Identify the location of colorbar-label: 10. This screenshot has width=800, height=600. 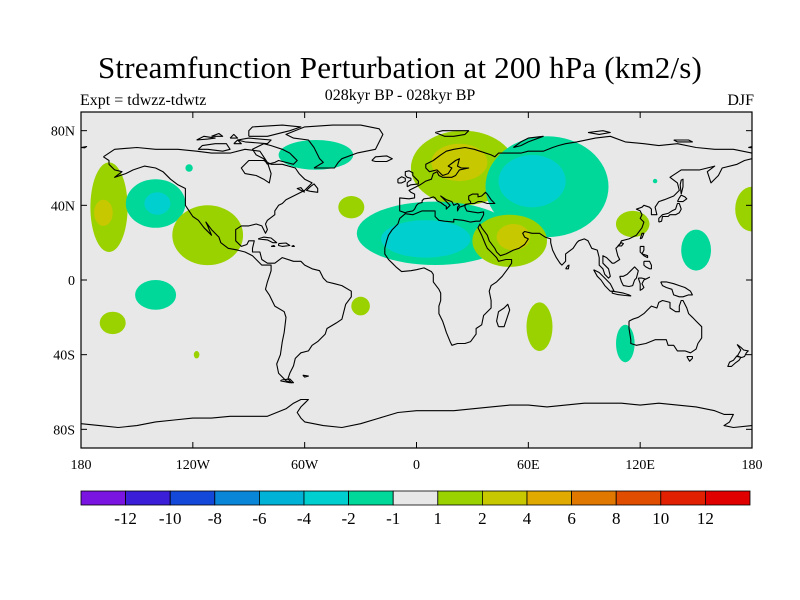
(660, 518).